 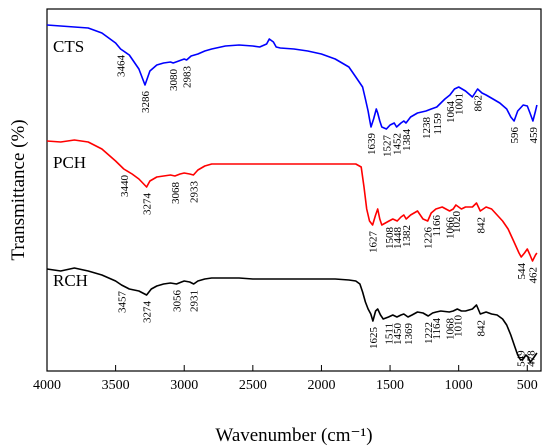 What do you see at coordinates (148, 204) in the screenshot?
I see `peak-label-pch: 3274` at bounding box center [148, 204].